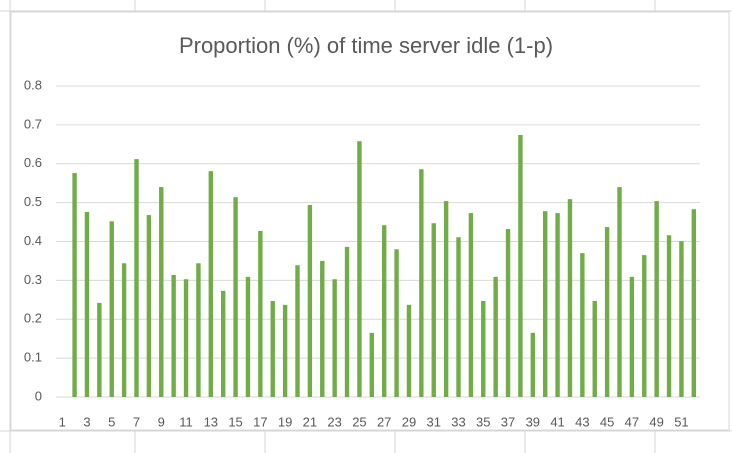  What do you see at coordinates (33, 279) in the screenshot?
I see `y-tick-label: 0.3` at bounding box center [33, 279].